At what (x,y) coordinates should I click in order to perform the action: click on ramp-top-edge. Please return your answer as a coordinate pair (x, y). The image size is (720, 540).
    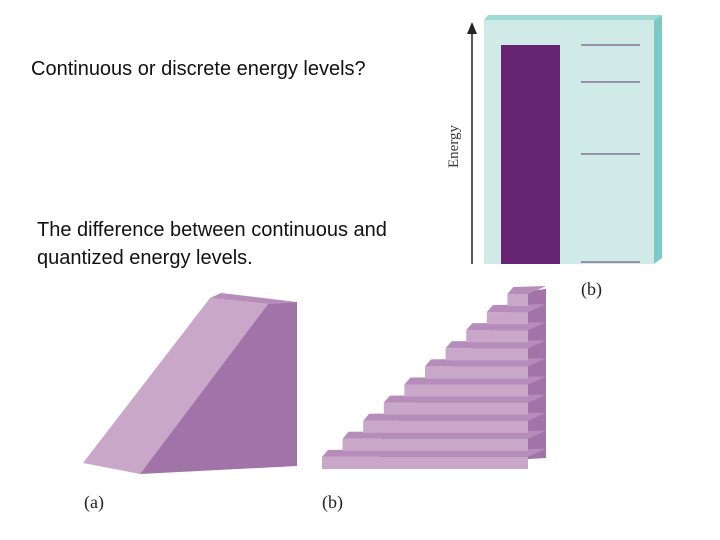
    Looking at the image, I should click on (253, 298).